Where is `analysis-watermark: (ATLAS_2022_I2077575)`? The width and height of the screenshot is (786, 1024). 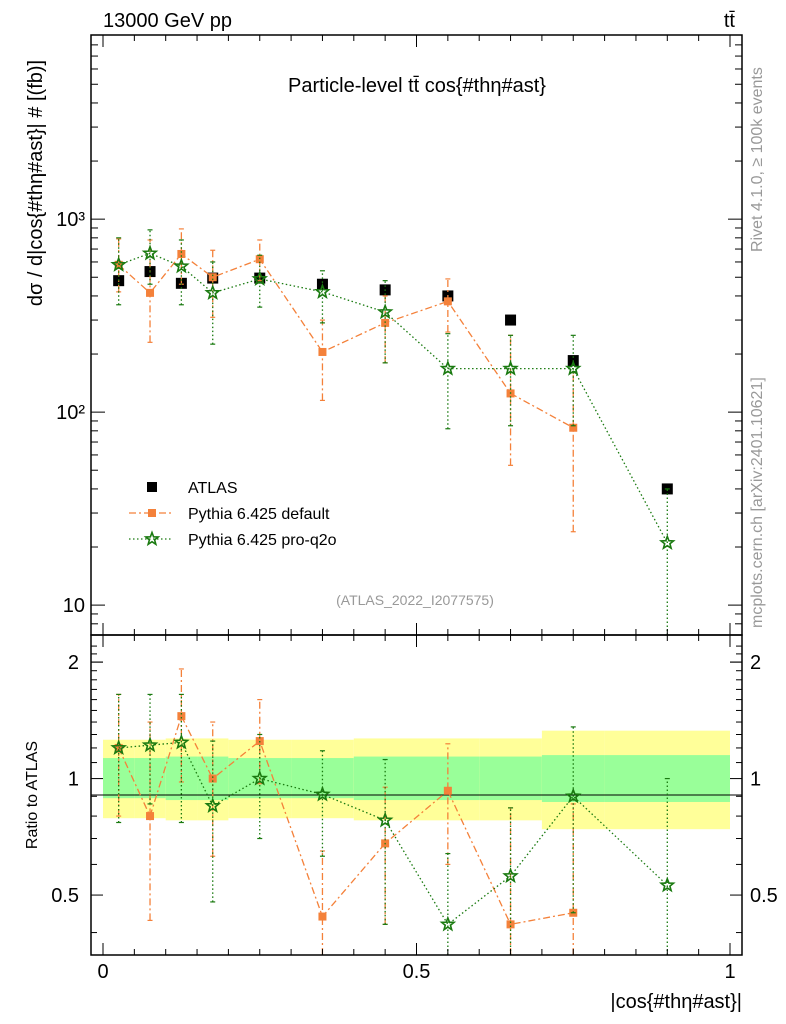
analysis-watermark: (ATLAS_2022_I2077575) is located at coordinates (415, 600).